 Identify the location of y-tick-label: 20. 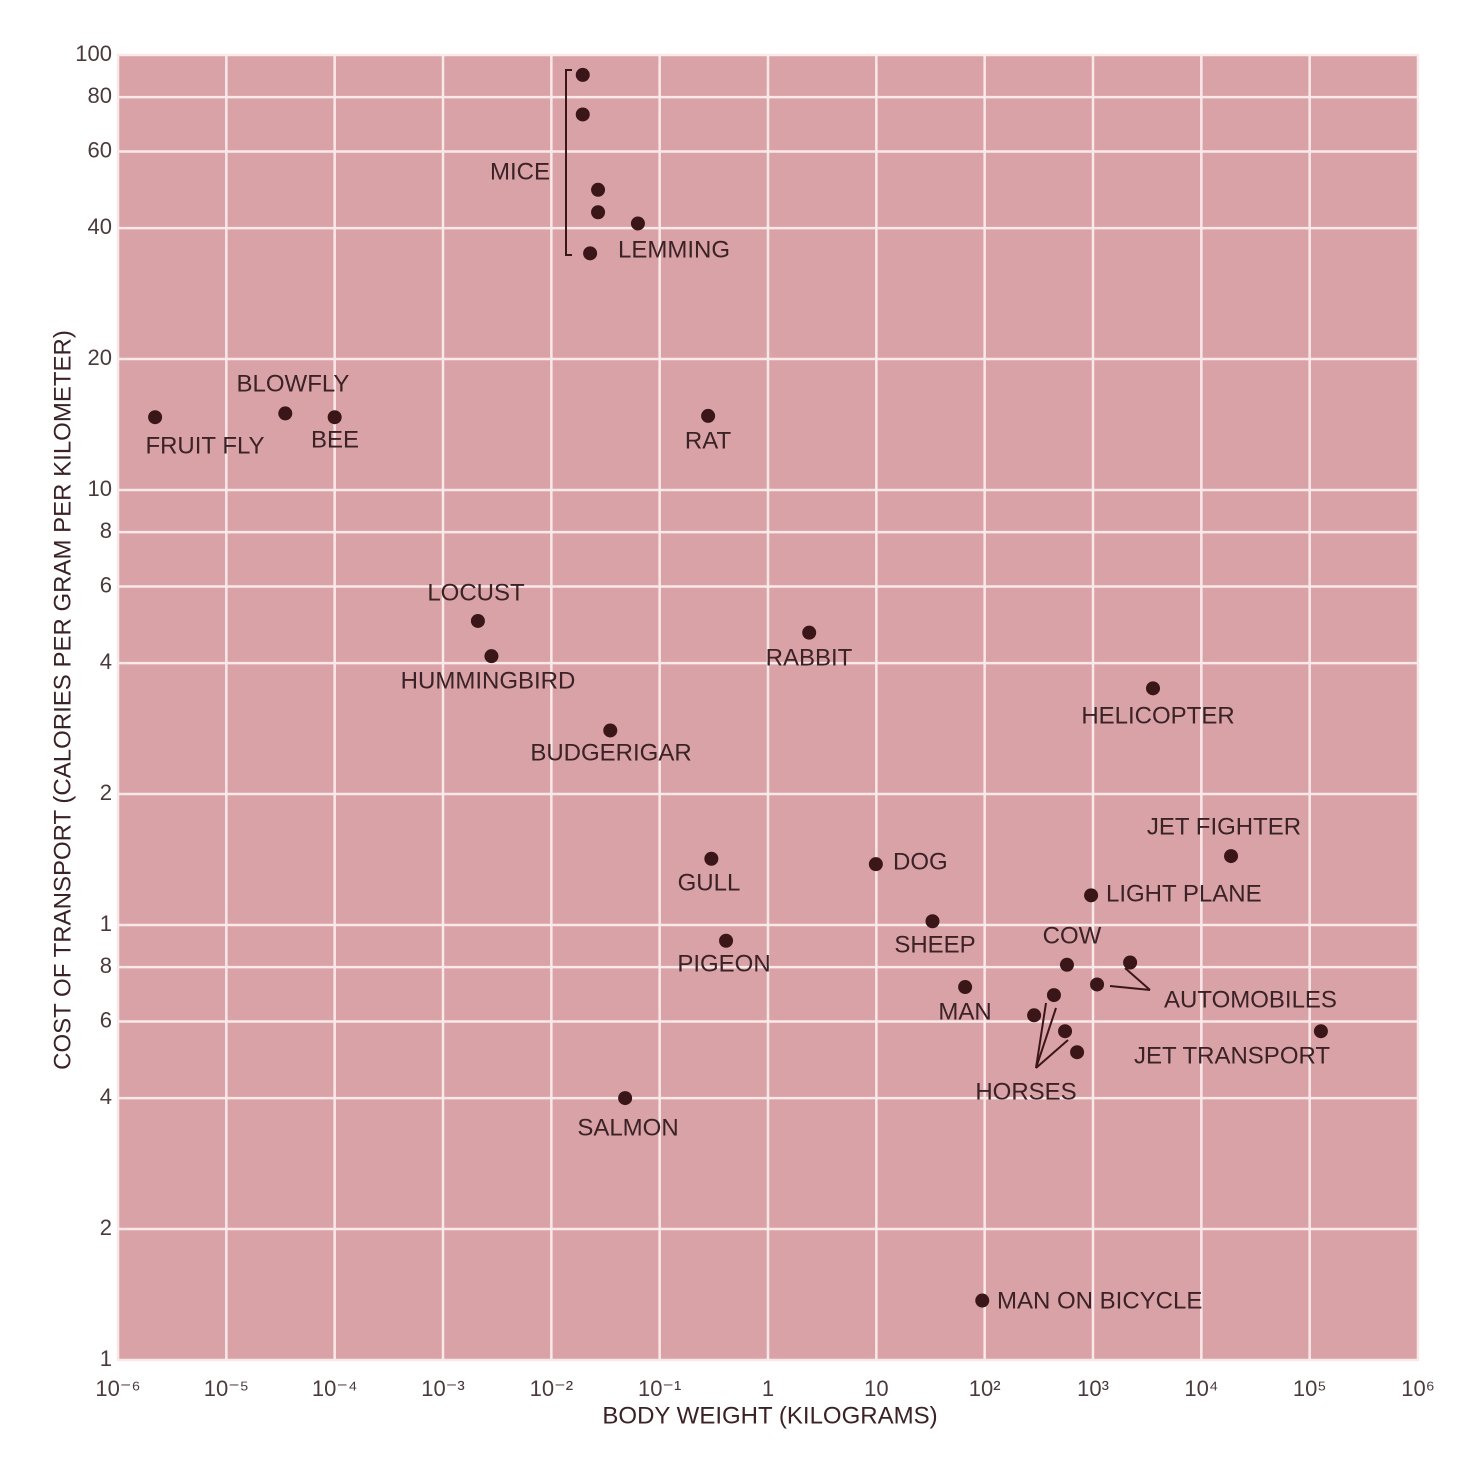
(100, 357).